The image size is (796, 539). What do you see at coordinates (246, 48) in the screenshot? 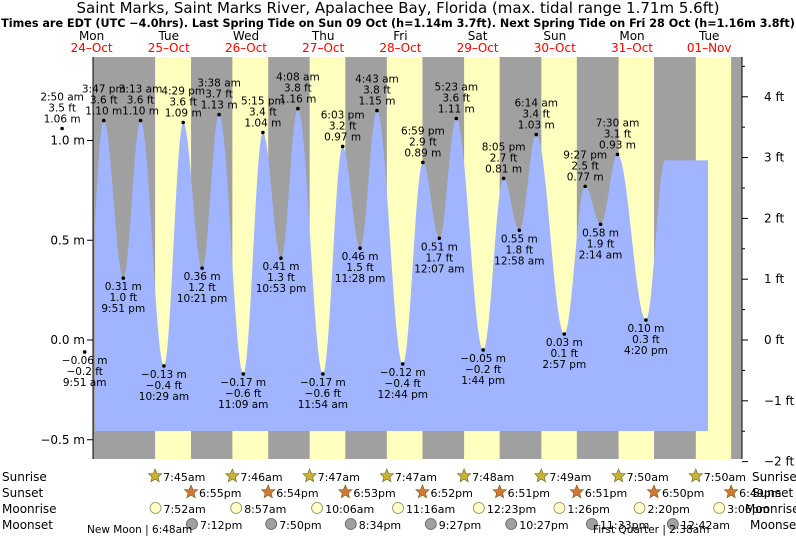
I see `day-date: 26–Oct` at bounding box center [246, 48].